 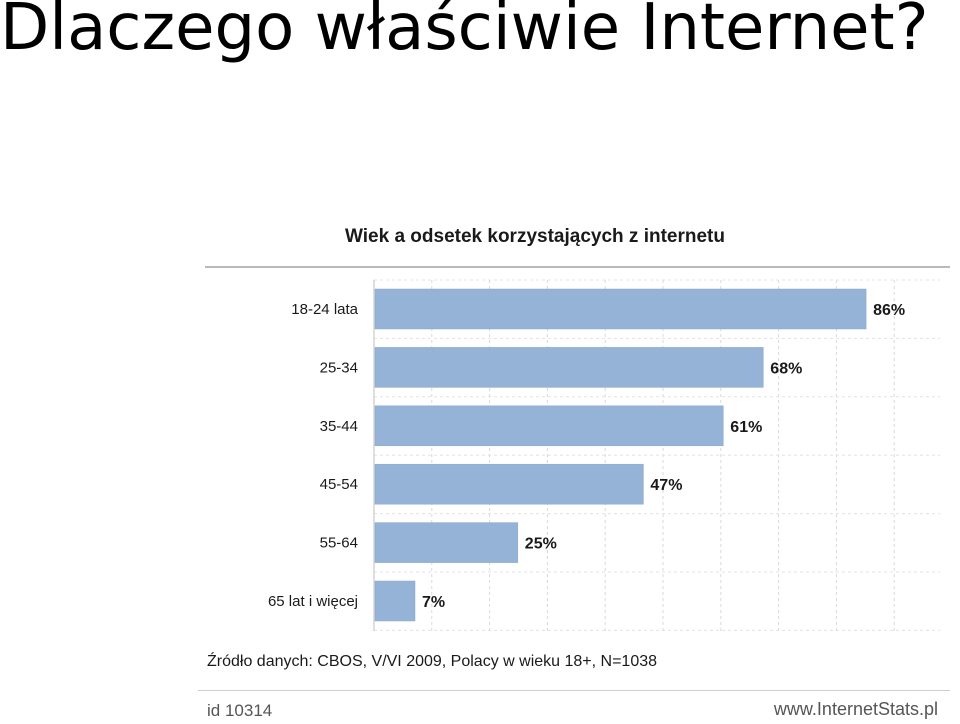 What do you see at coordinates (339, 543) in the screenshot?
I see `category-label: 55-64` at bounding box center [339, 543].